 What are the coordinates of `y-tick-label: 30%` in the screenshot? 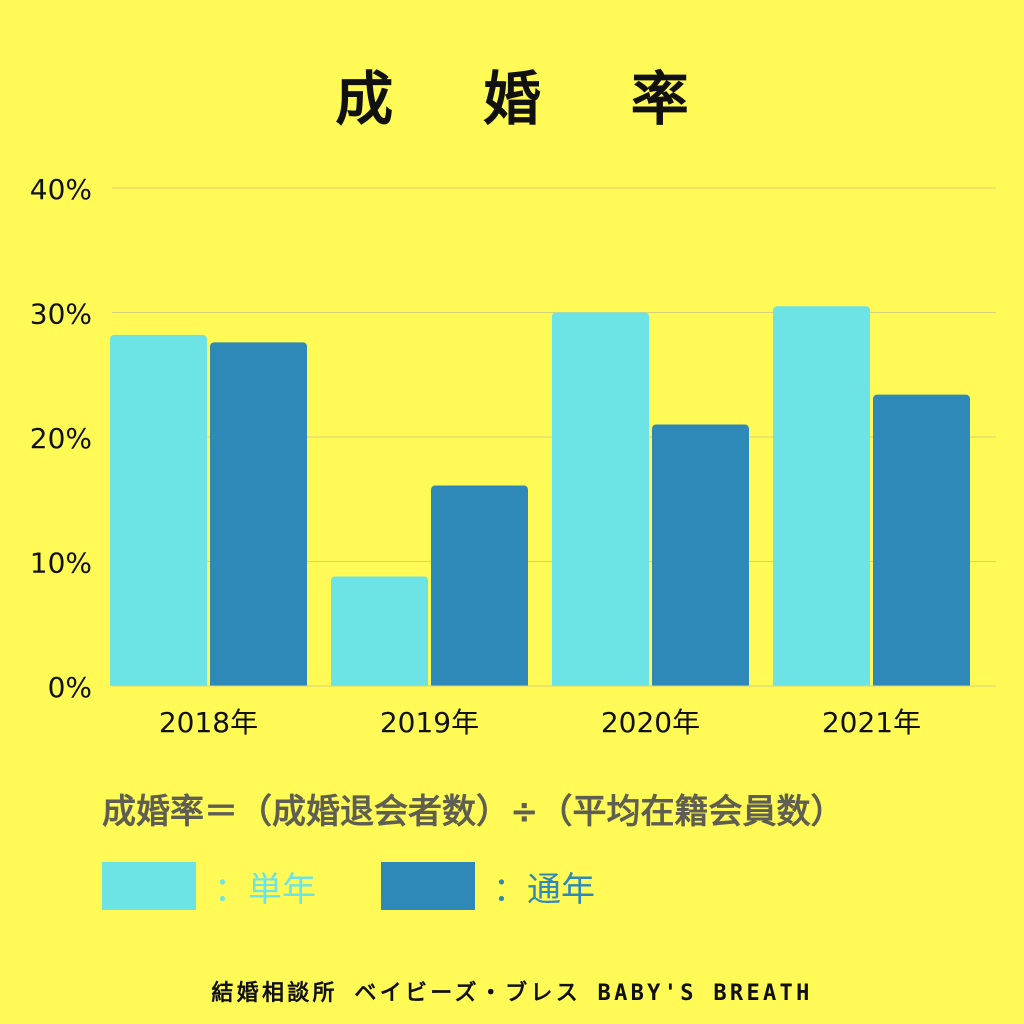 It's located at (61, 314).